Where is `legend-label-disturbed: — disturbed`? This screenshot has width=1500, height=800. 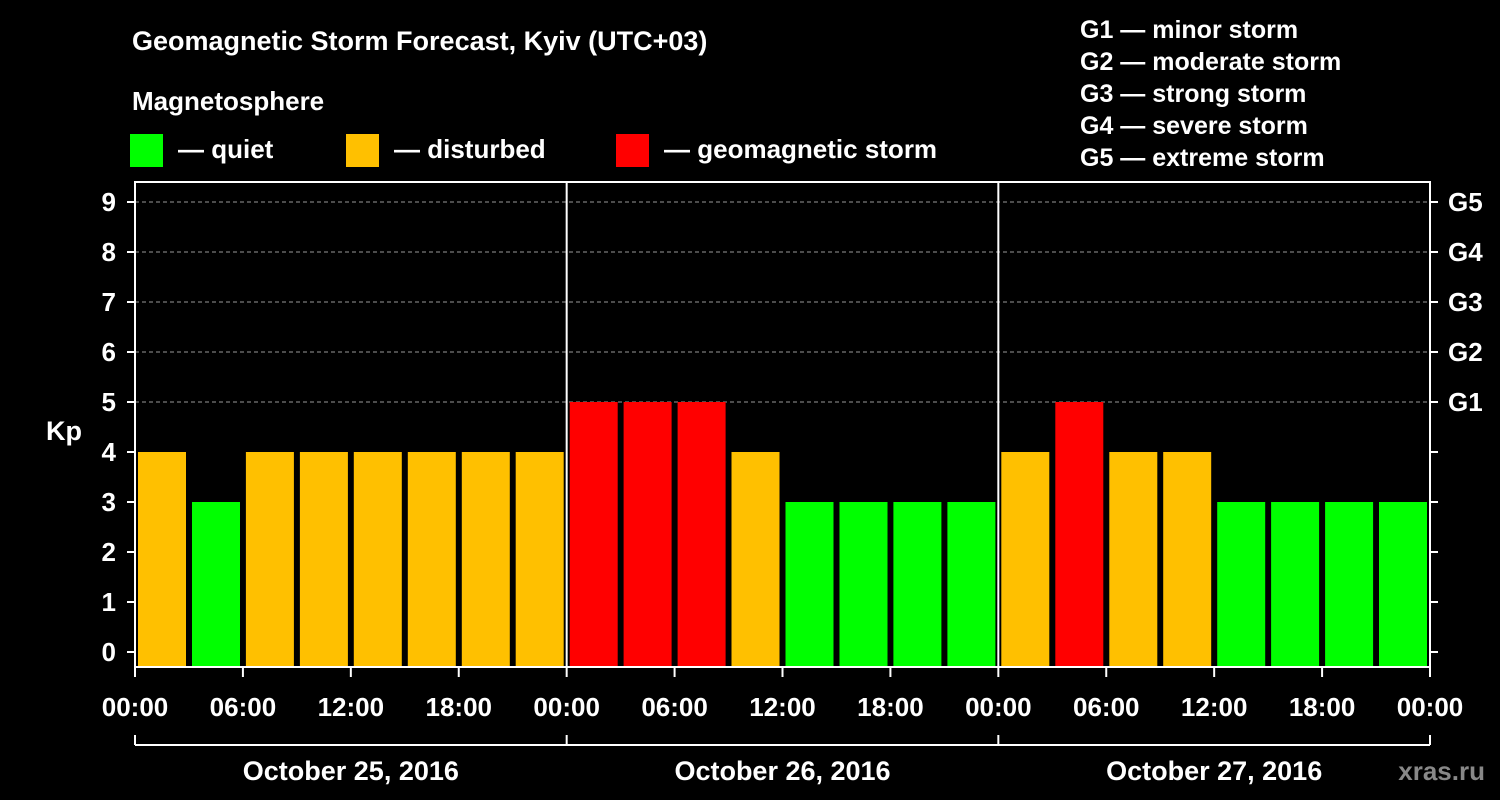
legend-label-disturbed: — disturbed is located at coordinates (470, 149).